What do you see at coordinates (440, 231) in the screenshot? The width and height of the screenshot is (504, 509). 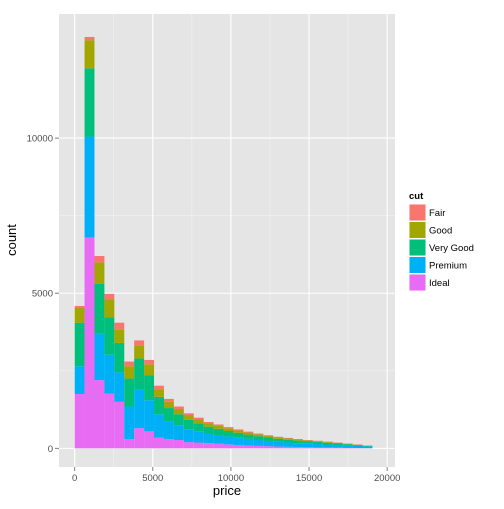 I see `legend-label-good: Good` at bounding box center [440, 231].